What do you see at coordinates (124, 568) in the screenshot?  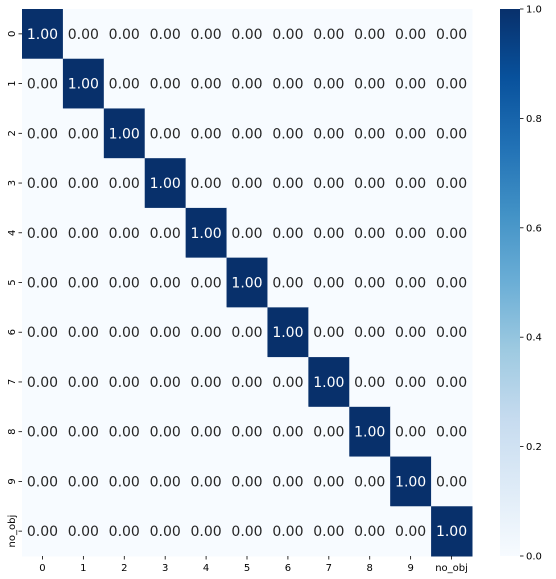 I see `x-tick-label: 2` at bounding box center [124, 568].